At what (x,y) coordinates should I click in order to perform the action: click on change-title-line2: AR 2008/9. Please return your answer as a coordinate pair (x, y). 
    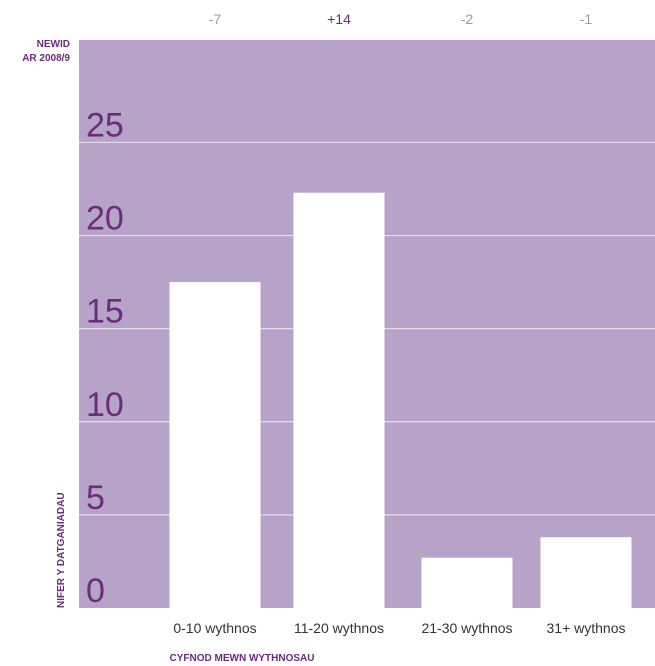
    Looking at the image, I should click on (46, 58).